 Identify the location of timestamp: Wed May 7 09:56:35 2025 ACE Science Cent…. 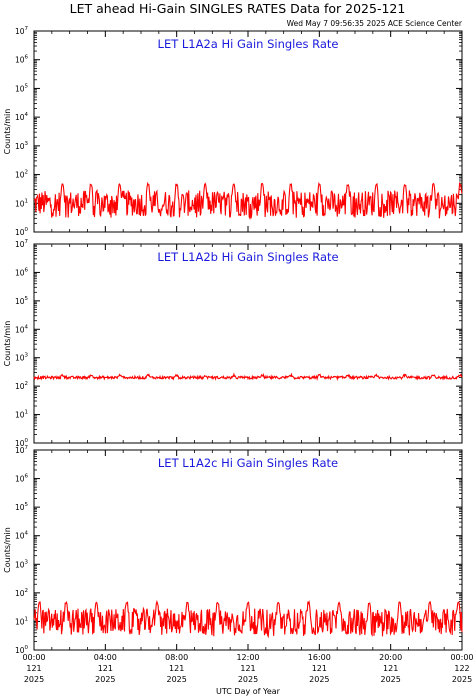
(375, 23).